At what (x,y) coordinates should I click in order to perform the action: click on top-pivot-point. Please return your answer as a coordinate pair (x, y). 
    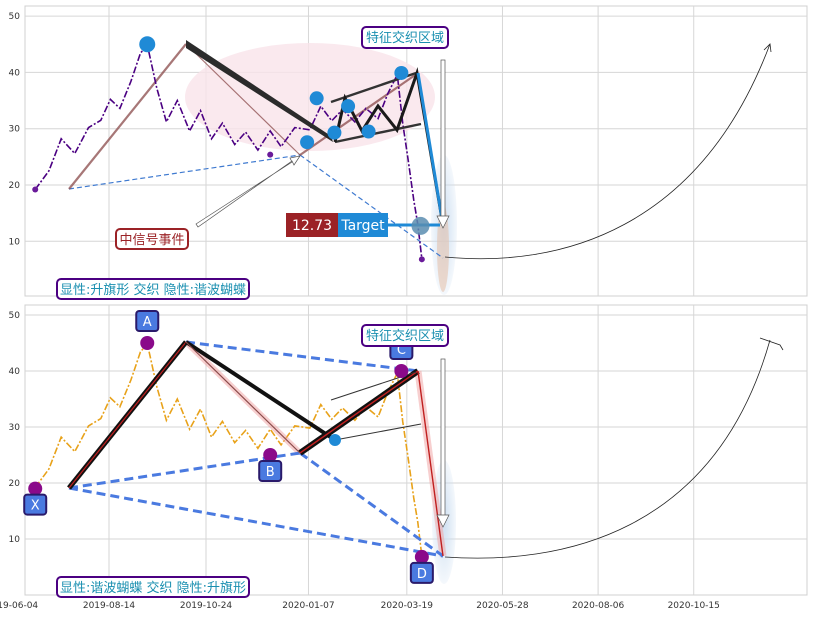
    Looking at the image, I should click on (270, 154).